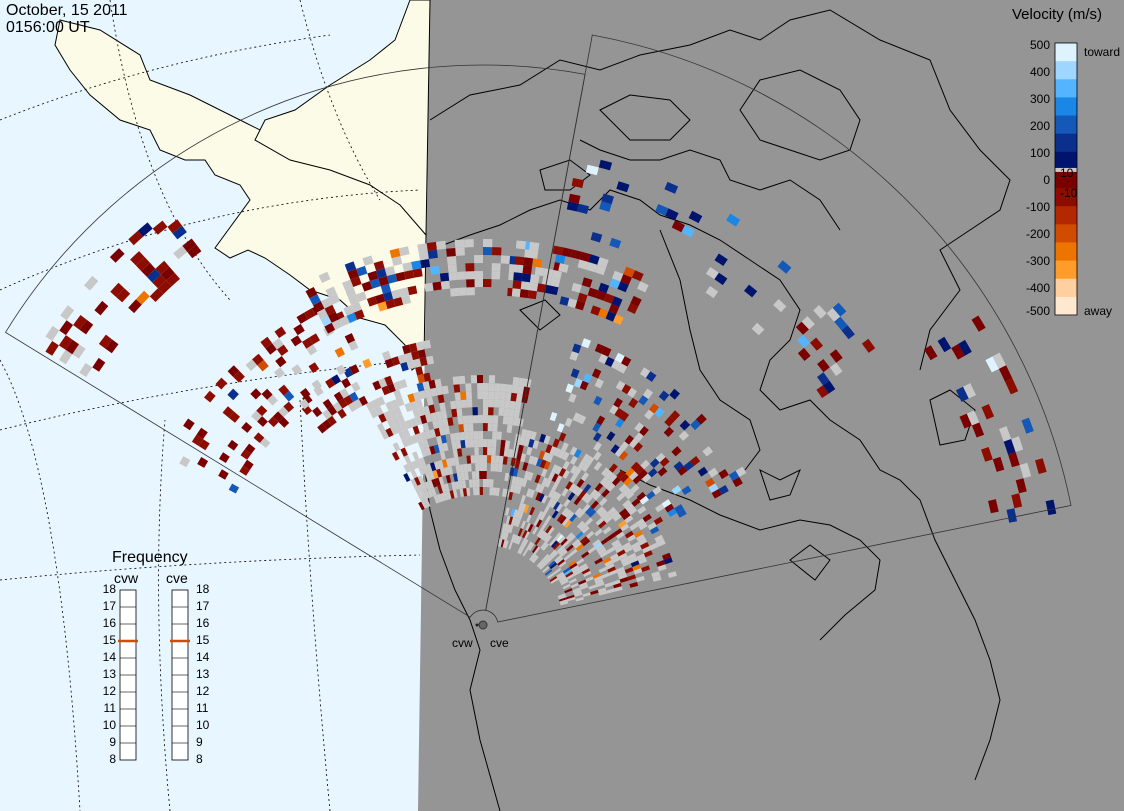 The height and width of the screenshot is (811, 1124). What do you see at coordinates (67, 10) in the screenshot?
I see `date-label: October, 15 2011` at bounding box center [67, 10].